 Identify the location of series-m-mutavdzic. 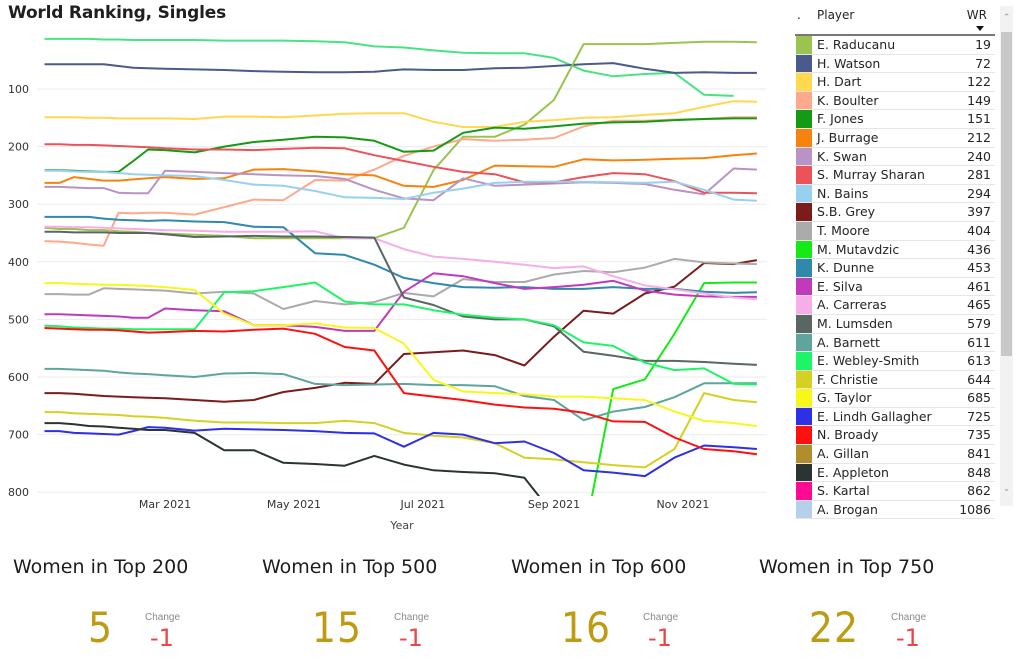
(670, 410).